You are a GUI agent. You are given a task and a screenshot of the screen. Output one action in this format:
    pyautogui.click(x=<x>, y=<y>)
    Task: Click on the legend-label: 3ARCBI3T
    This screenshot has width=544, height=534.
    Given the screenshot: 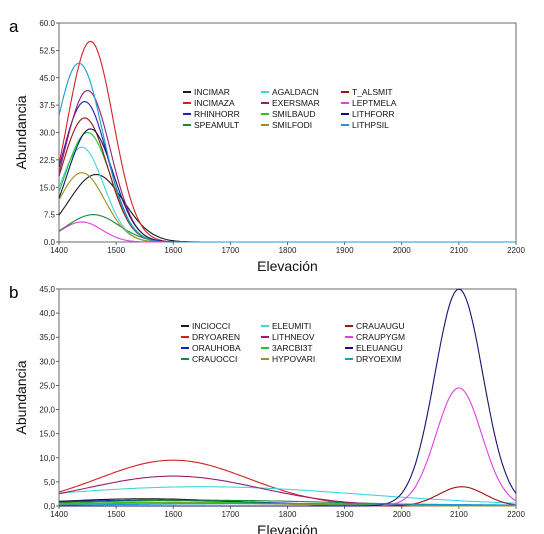 What is the action you would take?
    pyautogui.click(x=292, y=348)
    